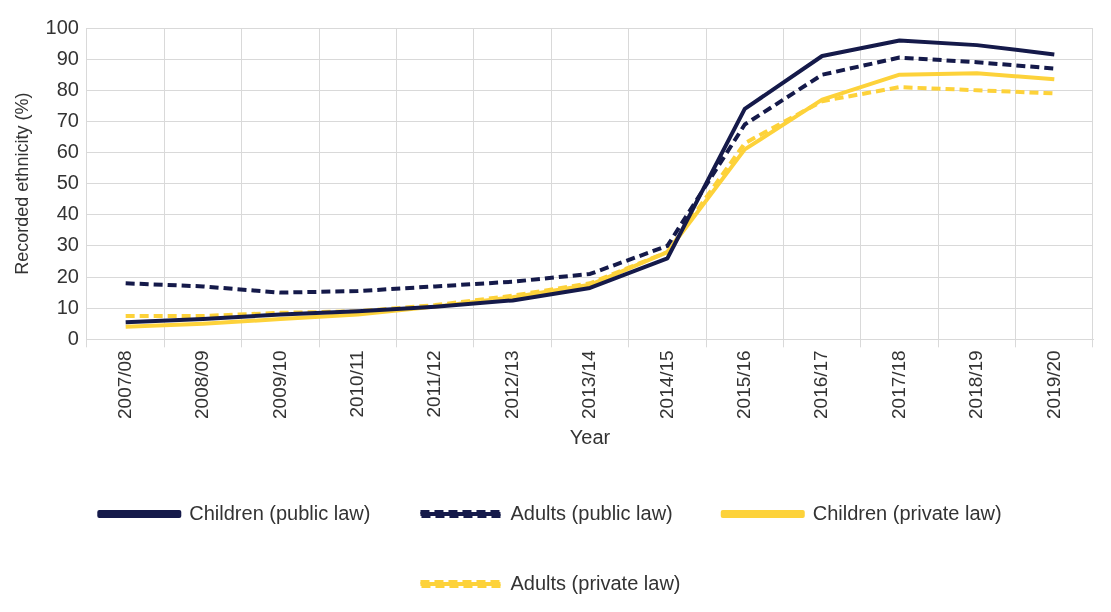 This screenshot has width=1111, height=612. Describe the element at coordinates (67, 57) in the screenshot. I see `y-tick-label: 90` at that location.